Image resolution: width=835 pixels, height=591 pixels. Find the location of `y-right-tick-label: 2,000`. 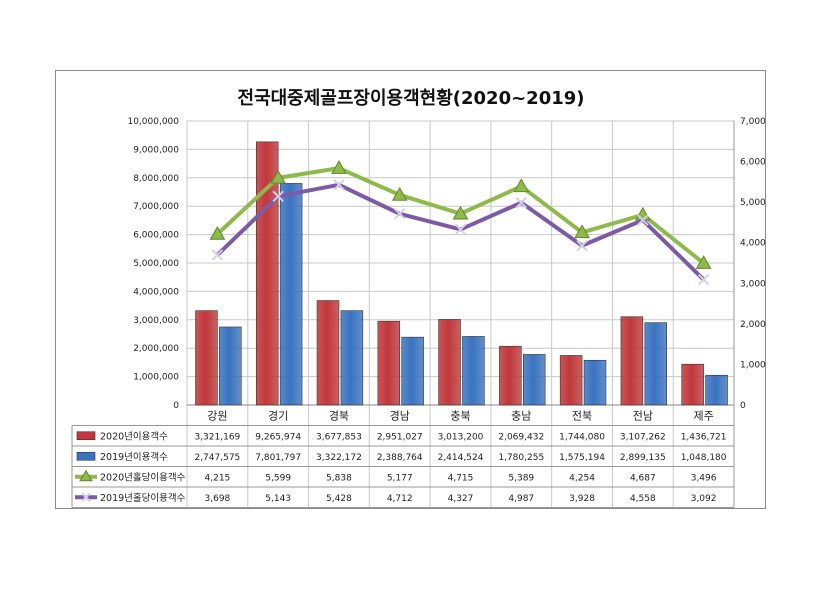

y-right-tick-label: 2,000 is located at coordinates (752, 325).